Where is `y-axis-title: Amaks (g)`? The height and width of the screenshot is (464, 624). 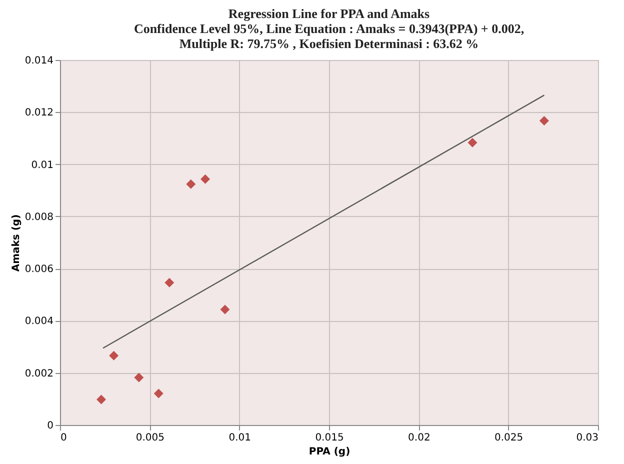 y-axis-title: Amaks (g) is located at coordinates (16, 243).